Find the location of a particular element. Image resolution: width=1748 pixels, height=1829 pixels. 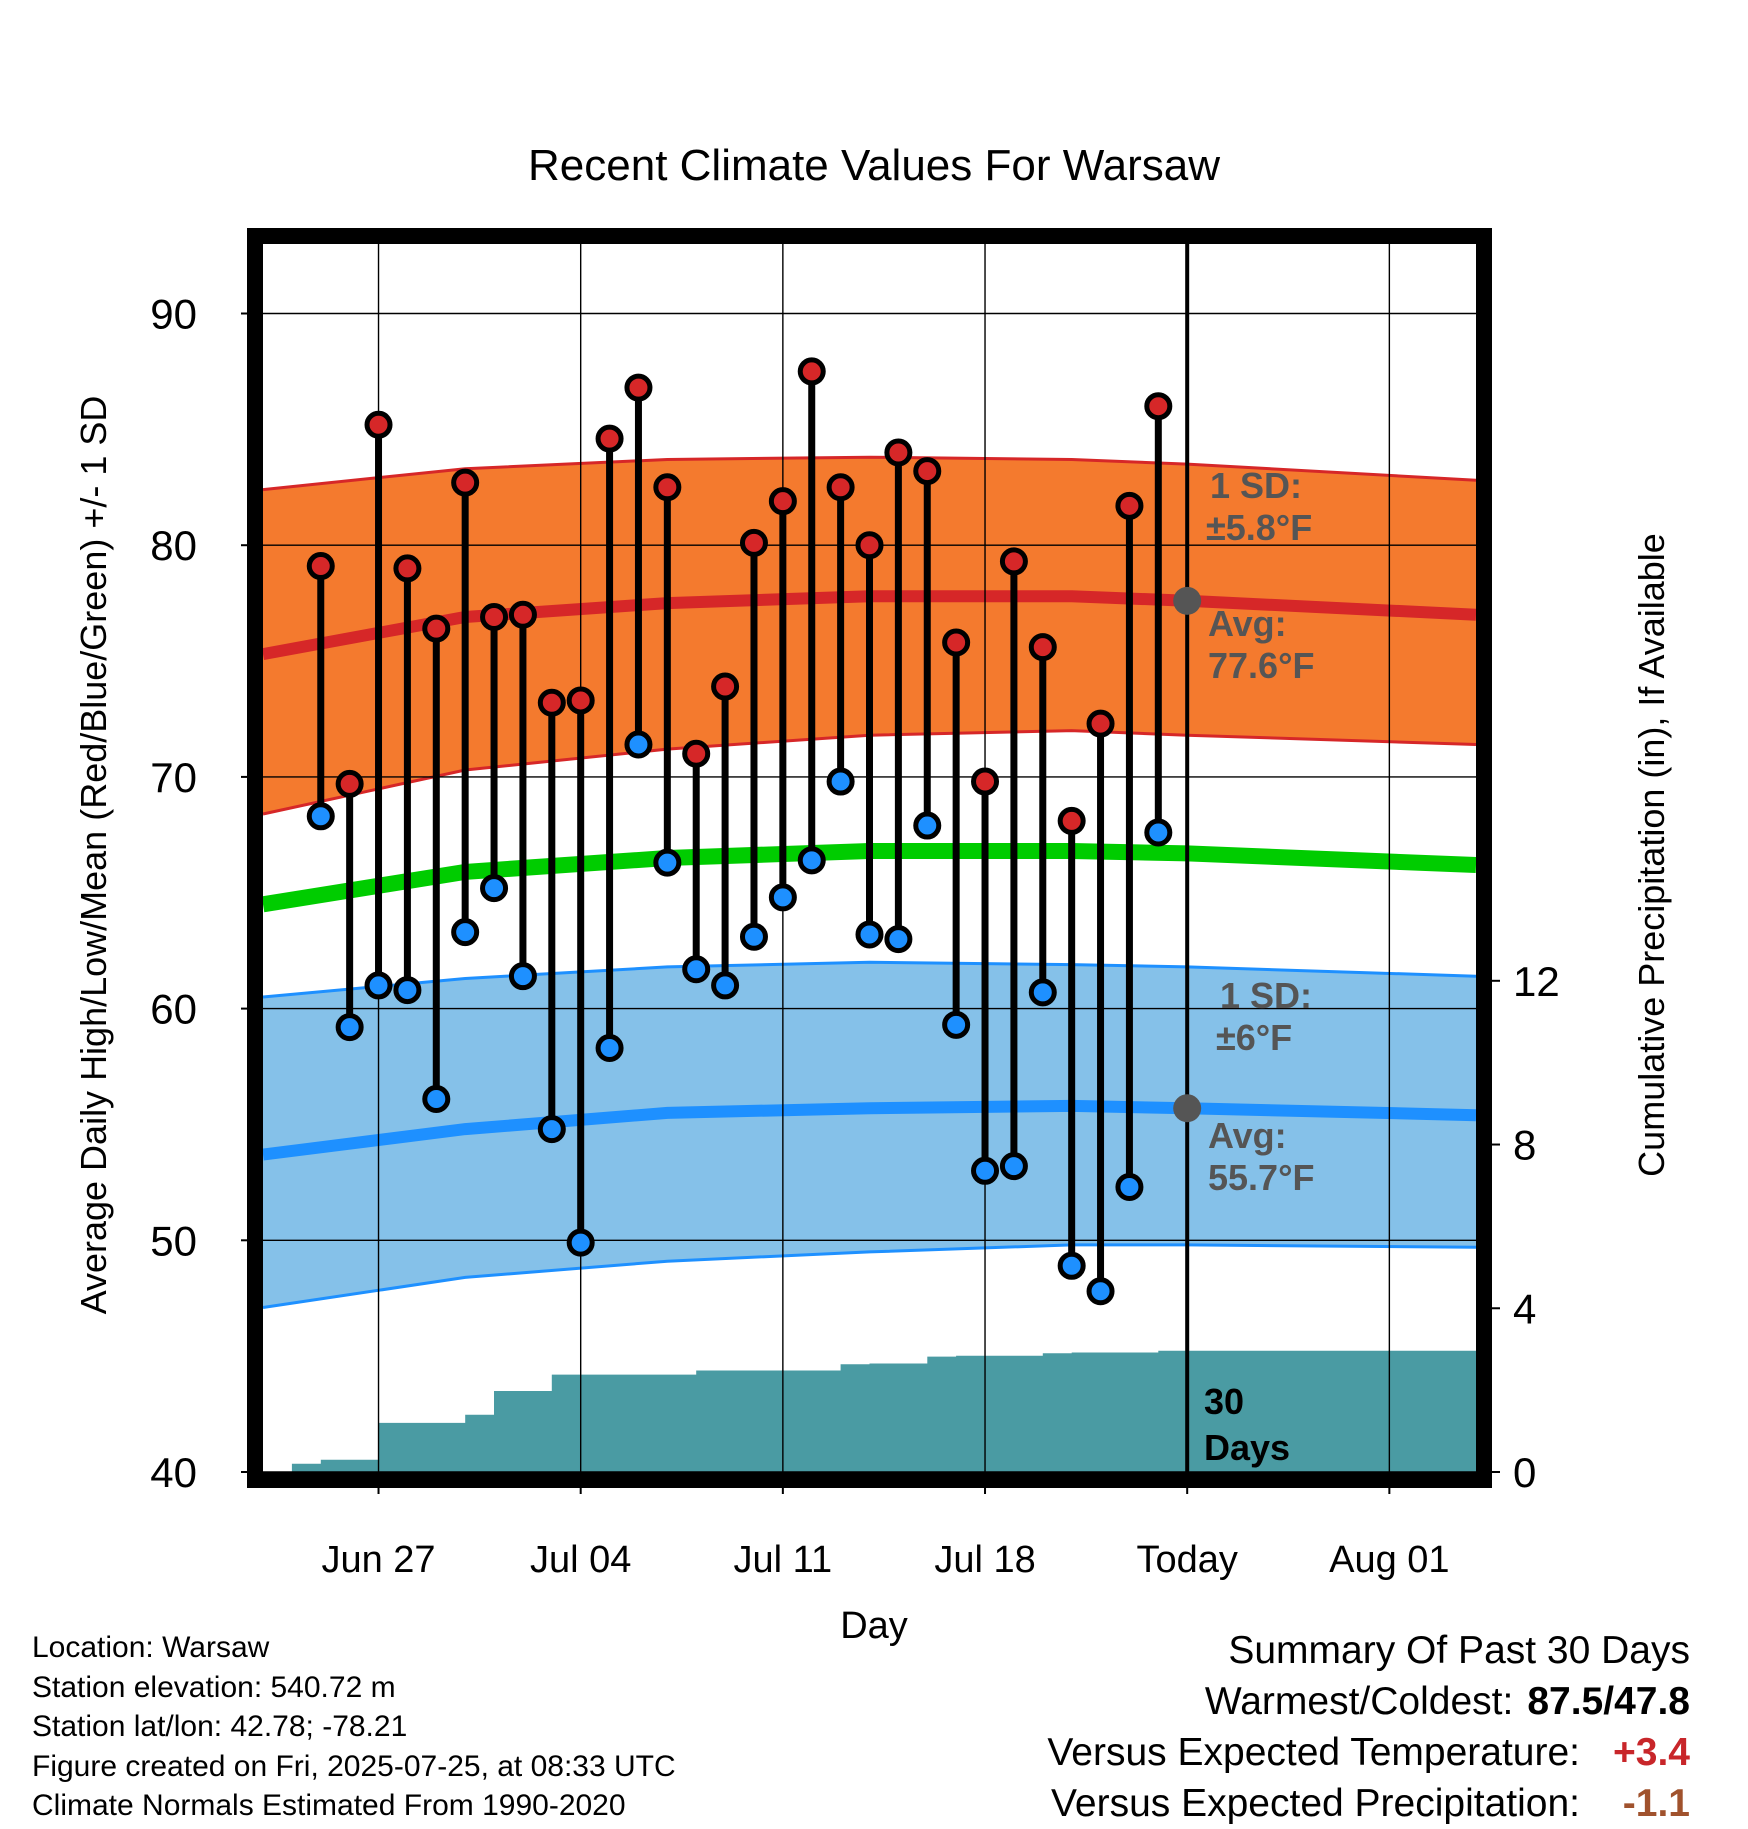

info-elevation: Station elevation: 540.72 m is located at coordinates (214, 1687).